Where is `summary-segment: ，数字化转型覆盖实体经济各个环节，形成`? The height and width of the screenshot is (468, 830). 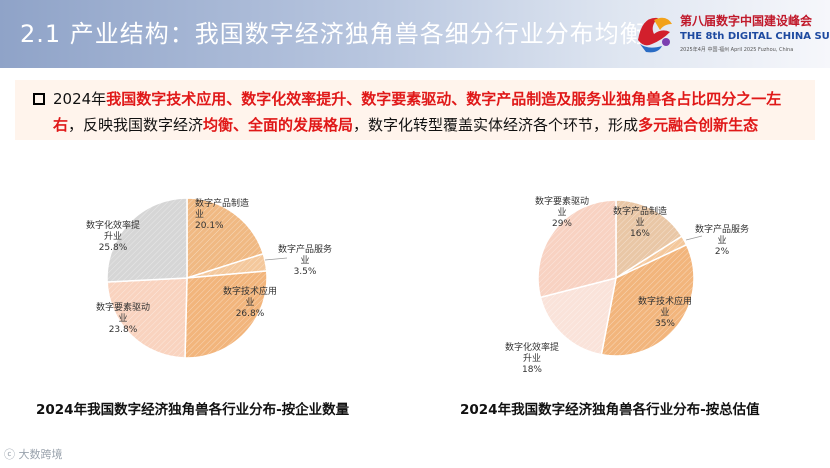 summary-segment: ，数字化转型覆盖实体经济各个环节，形成 is located at coordinates (496, 125).